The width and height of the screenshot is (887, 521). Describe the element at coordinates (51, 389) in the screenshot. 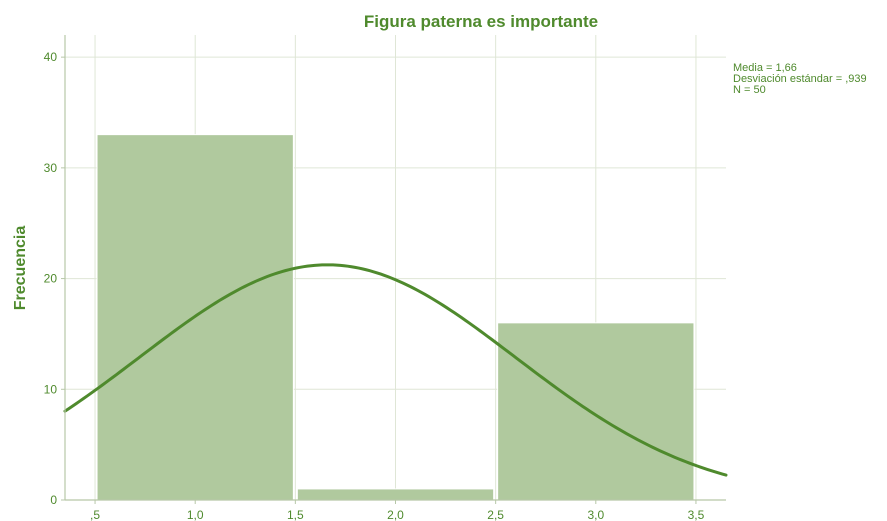

I see `y-tick-label: 10` at that location.